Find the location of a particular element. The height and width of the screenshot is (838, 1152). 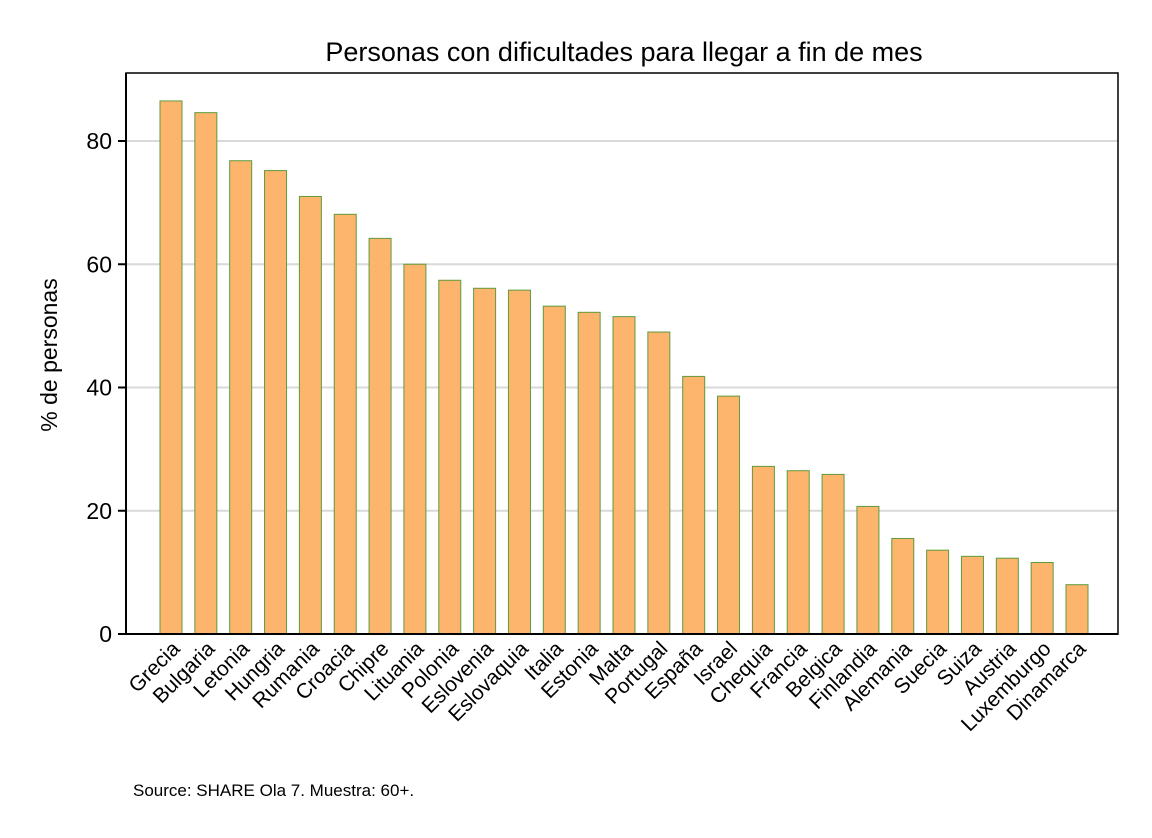

source-note: Source: SHARE Ola 7. Muestra: 60+. is located at coordinates (273, 790).